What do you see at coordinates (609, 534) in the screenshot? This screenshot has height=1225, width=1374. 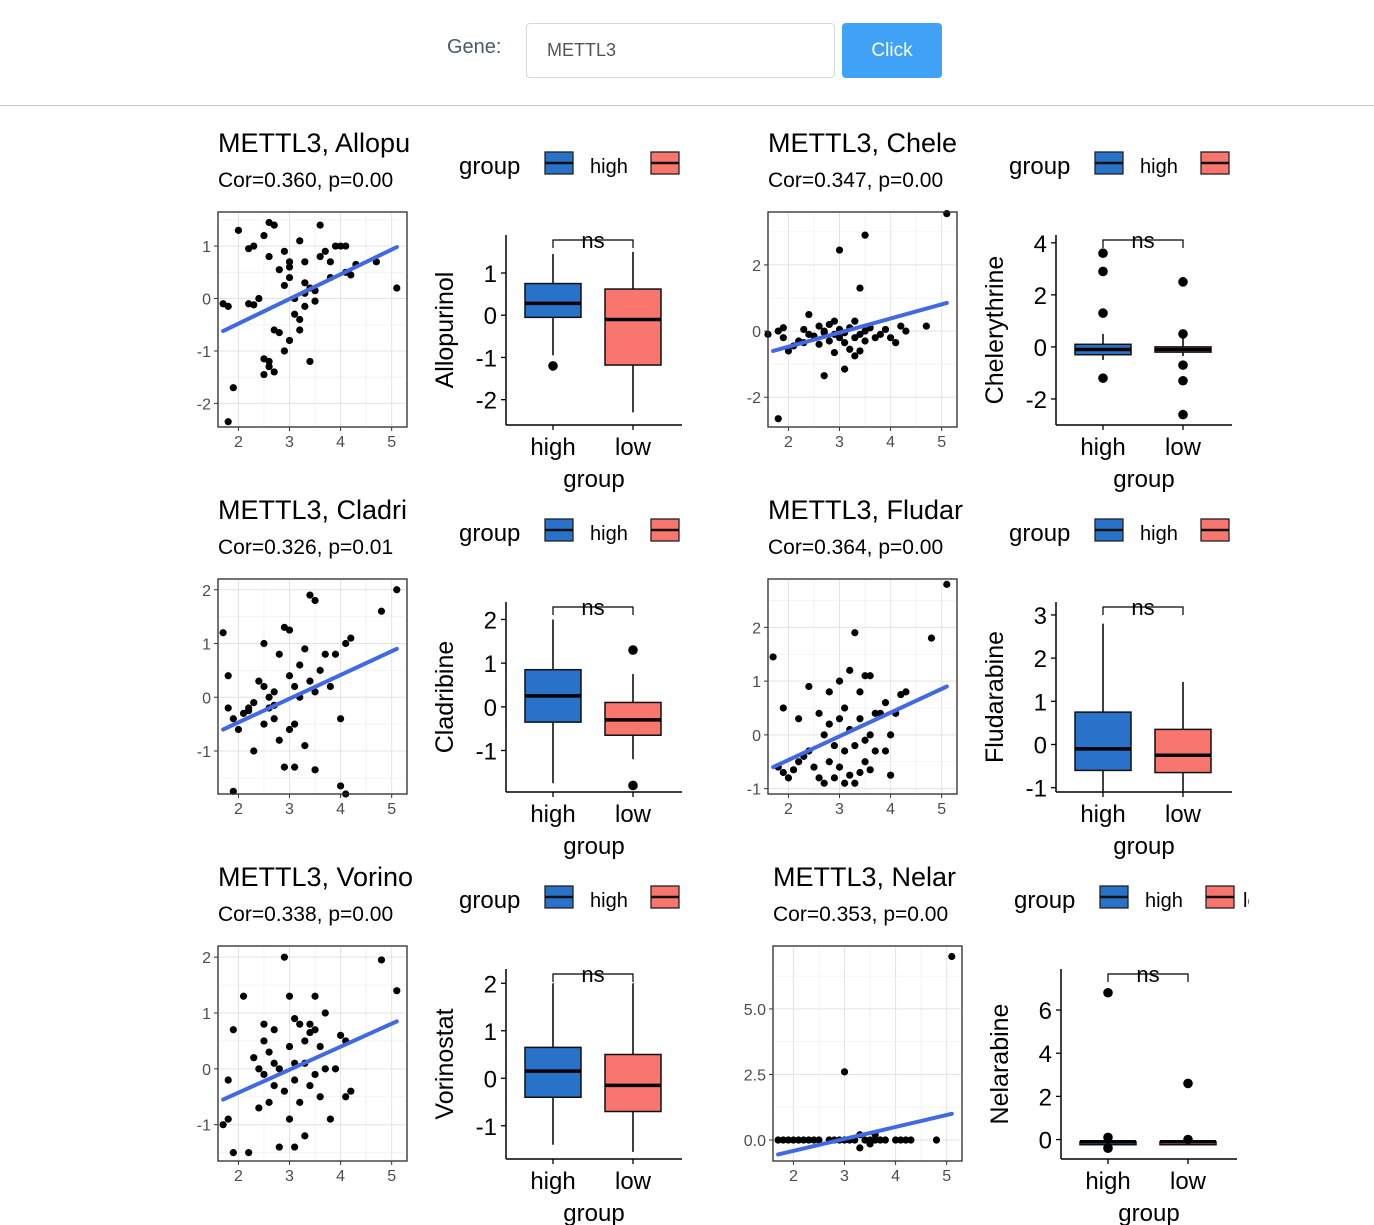 I see `legend-label-high: high` at bounding box center [609, 534].